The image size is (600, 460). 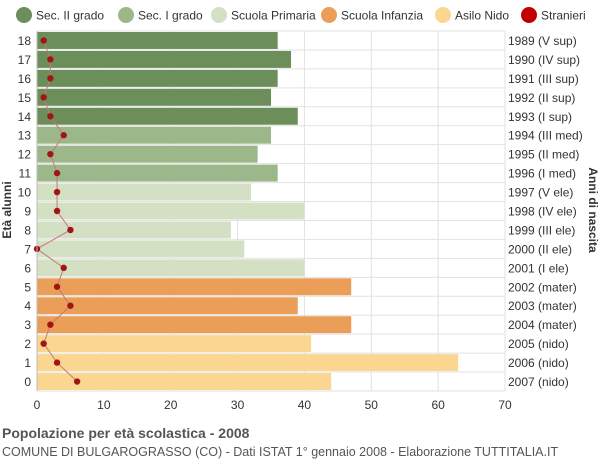 I want to click on age-tick-label: 9, so click(x=27, y=212).